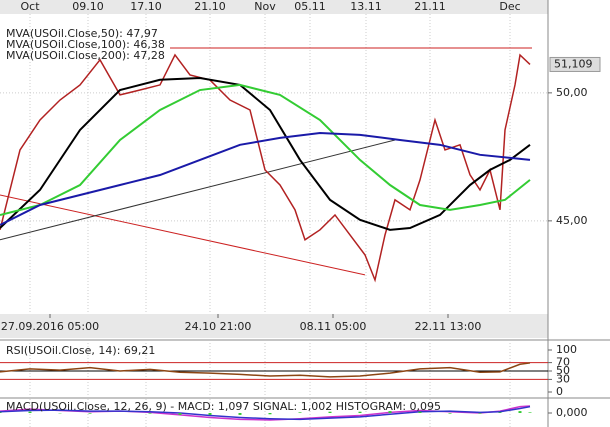  I want to click on x-tick-label: 13.11, so click(366, 6).